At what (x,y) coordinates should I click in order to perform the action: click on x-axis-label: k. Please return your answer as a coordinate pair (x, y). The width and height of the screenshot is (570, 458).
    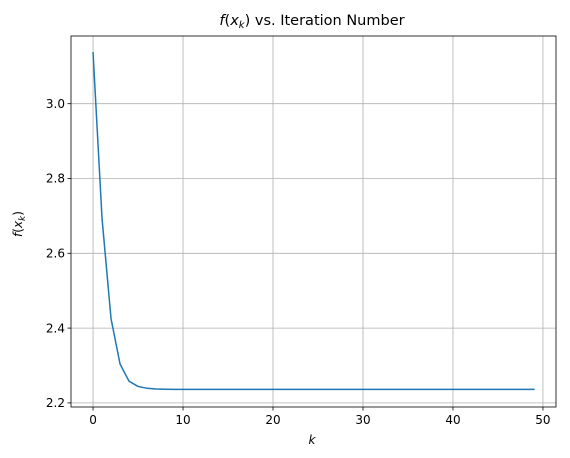
    Looking at the image, I should click on (313, 440).